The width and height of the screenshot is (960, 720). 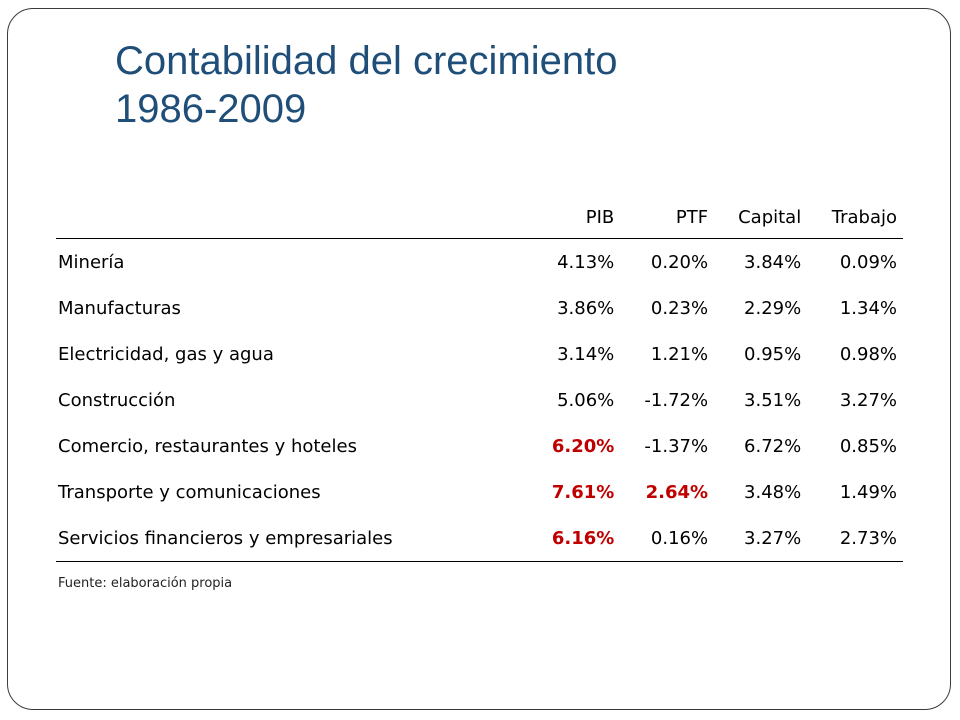 What do you see at coordinates (667, 217) in the screenshot?
I see `header-ptf: PTF` at bounding box center [667, 217].